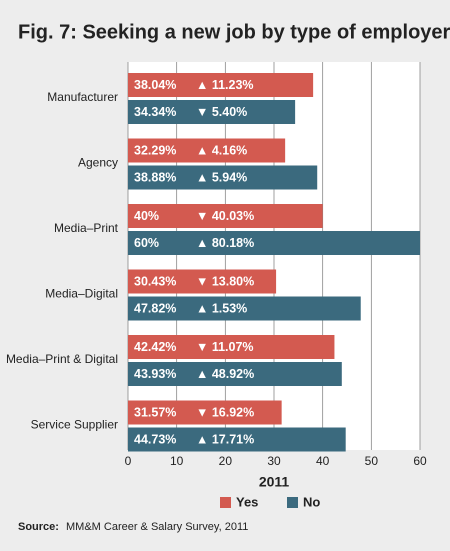 Image resolution: width=450 pixels, height=551 pixels. I want to click on category-label: Service Supplier, so click(74, 425).